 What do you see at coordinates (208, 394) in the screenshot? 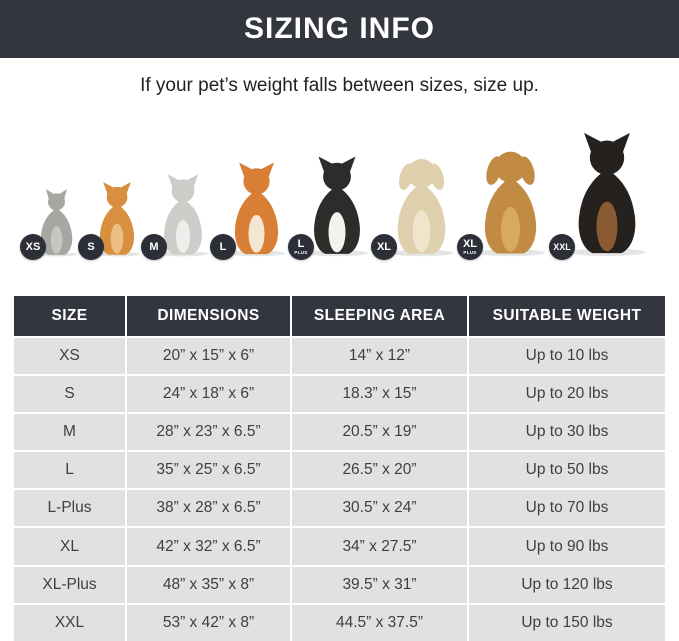
I see `table-cell: 24” x 18” x 6”` at bounding box center [208, 394].